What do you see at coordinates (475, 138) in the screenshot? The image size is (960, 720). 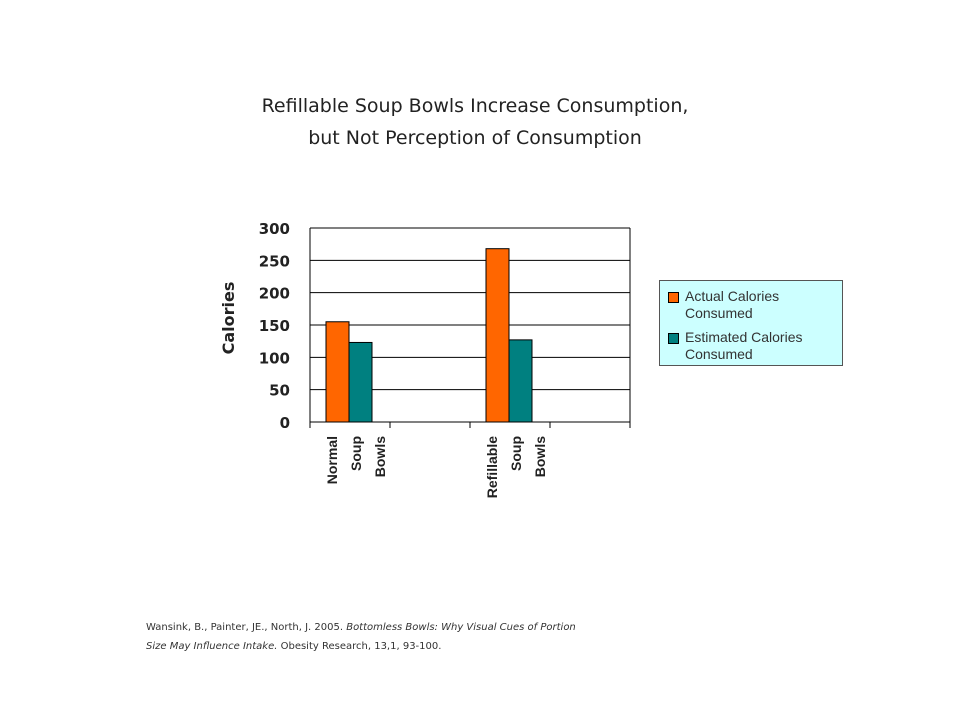 I see `chart-title-line-2: but Not Perception of Consumption` at bounding box center [475, 138].